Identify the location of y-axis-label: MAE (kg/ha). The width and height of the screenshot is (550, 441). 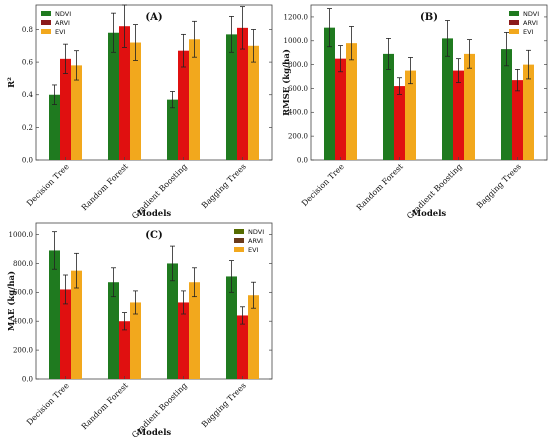
(11, 301).